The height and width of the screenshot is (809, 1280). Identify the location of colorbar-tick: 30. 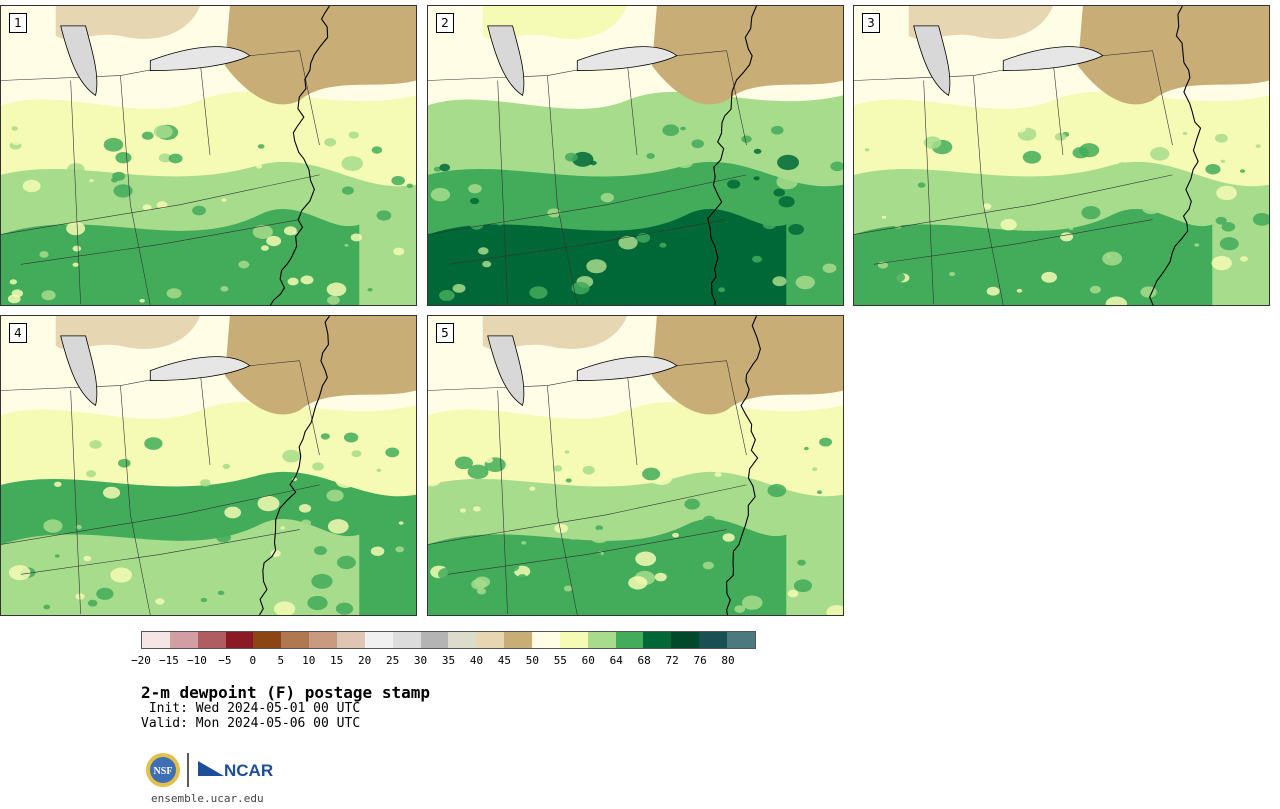
(420, 660).